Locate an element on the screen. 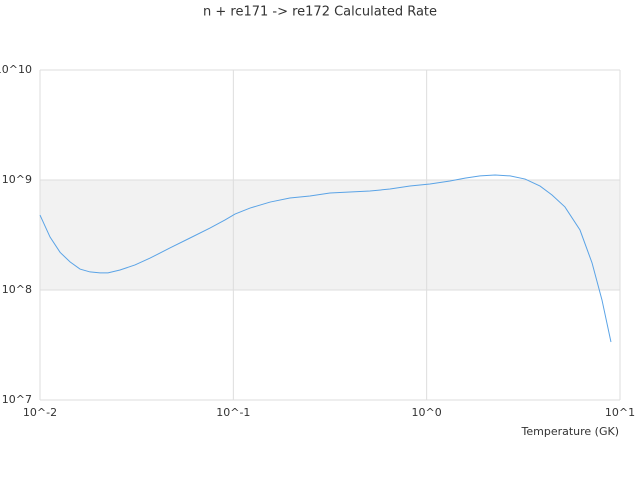 The width and height of the screenshot is (640, 480). x-axis-label: Temperature (GK) is located at coordinates (570, 431).